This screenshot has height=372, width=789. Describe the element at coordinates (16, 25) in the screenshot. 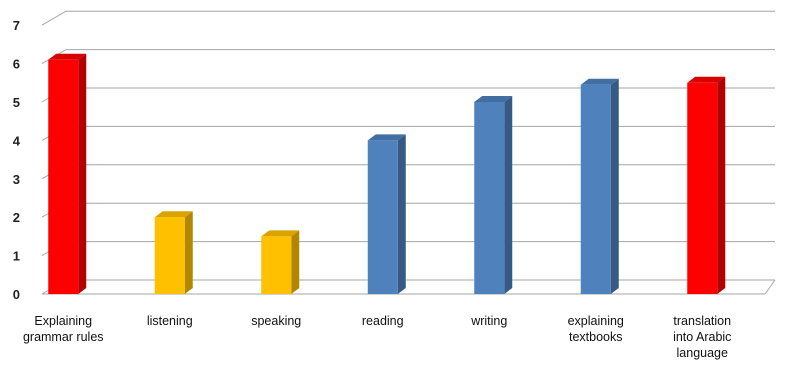

I see `y-tick-label: 7` at that location.